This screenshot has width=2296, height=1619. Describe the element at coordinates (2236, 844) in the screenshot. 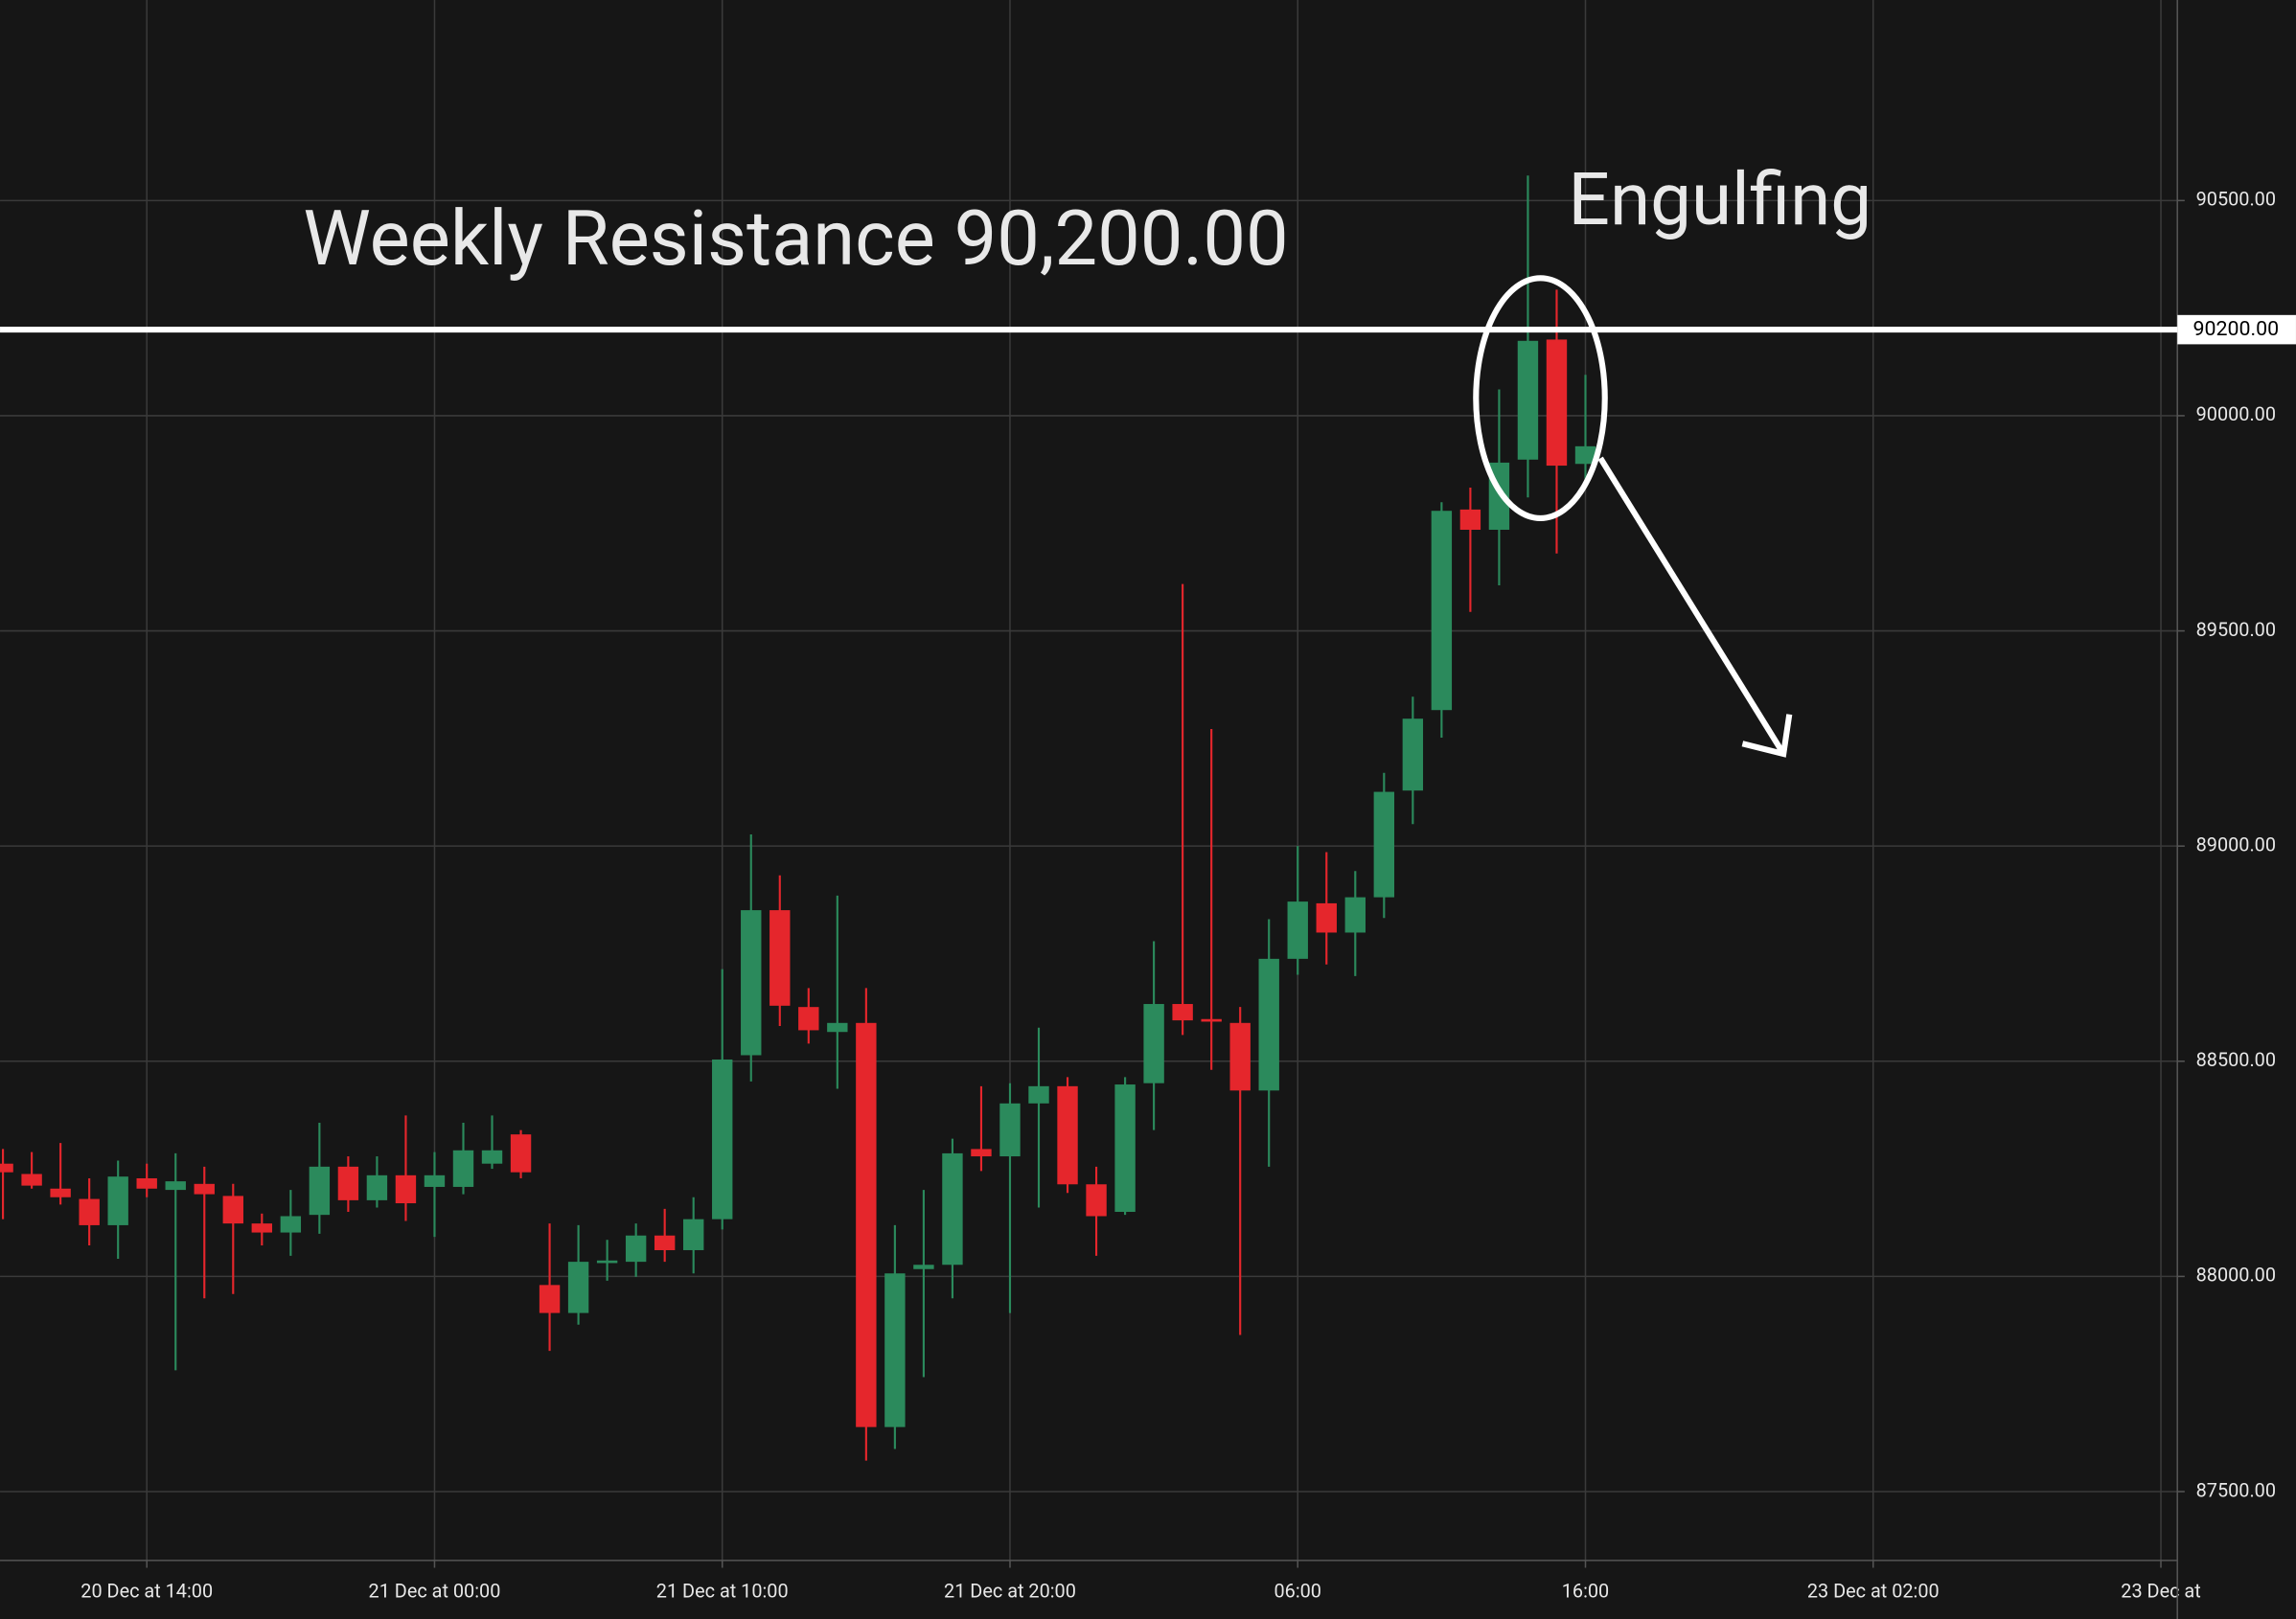

I see `y-tick-label: 89000.00` at that location.